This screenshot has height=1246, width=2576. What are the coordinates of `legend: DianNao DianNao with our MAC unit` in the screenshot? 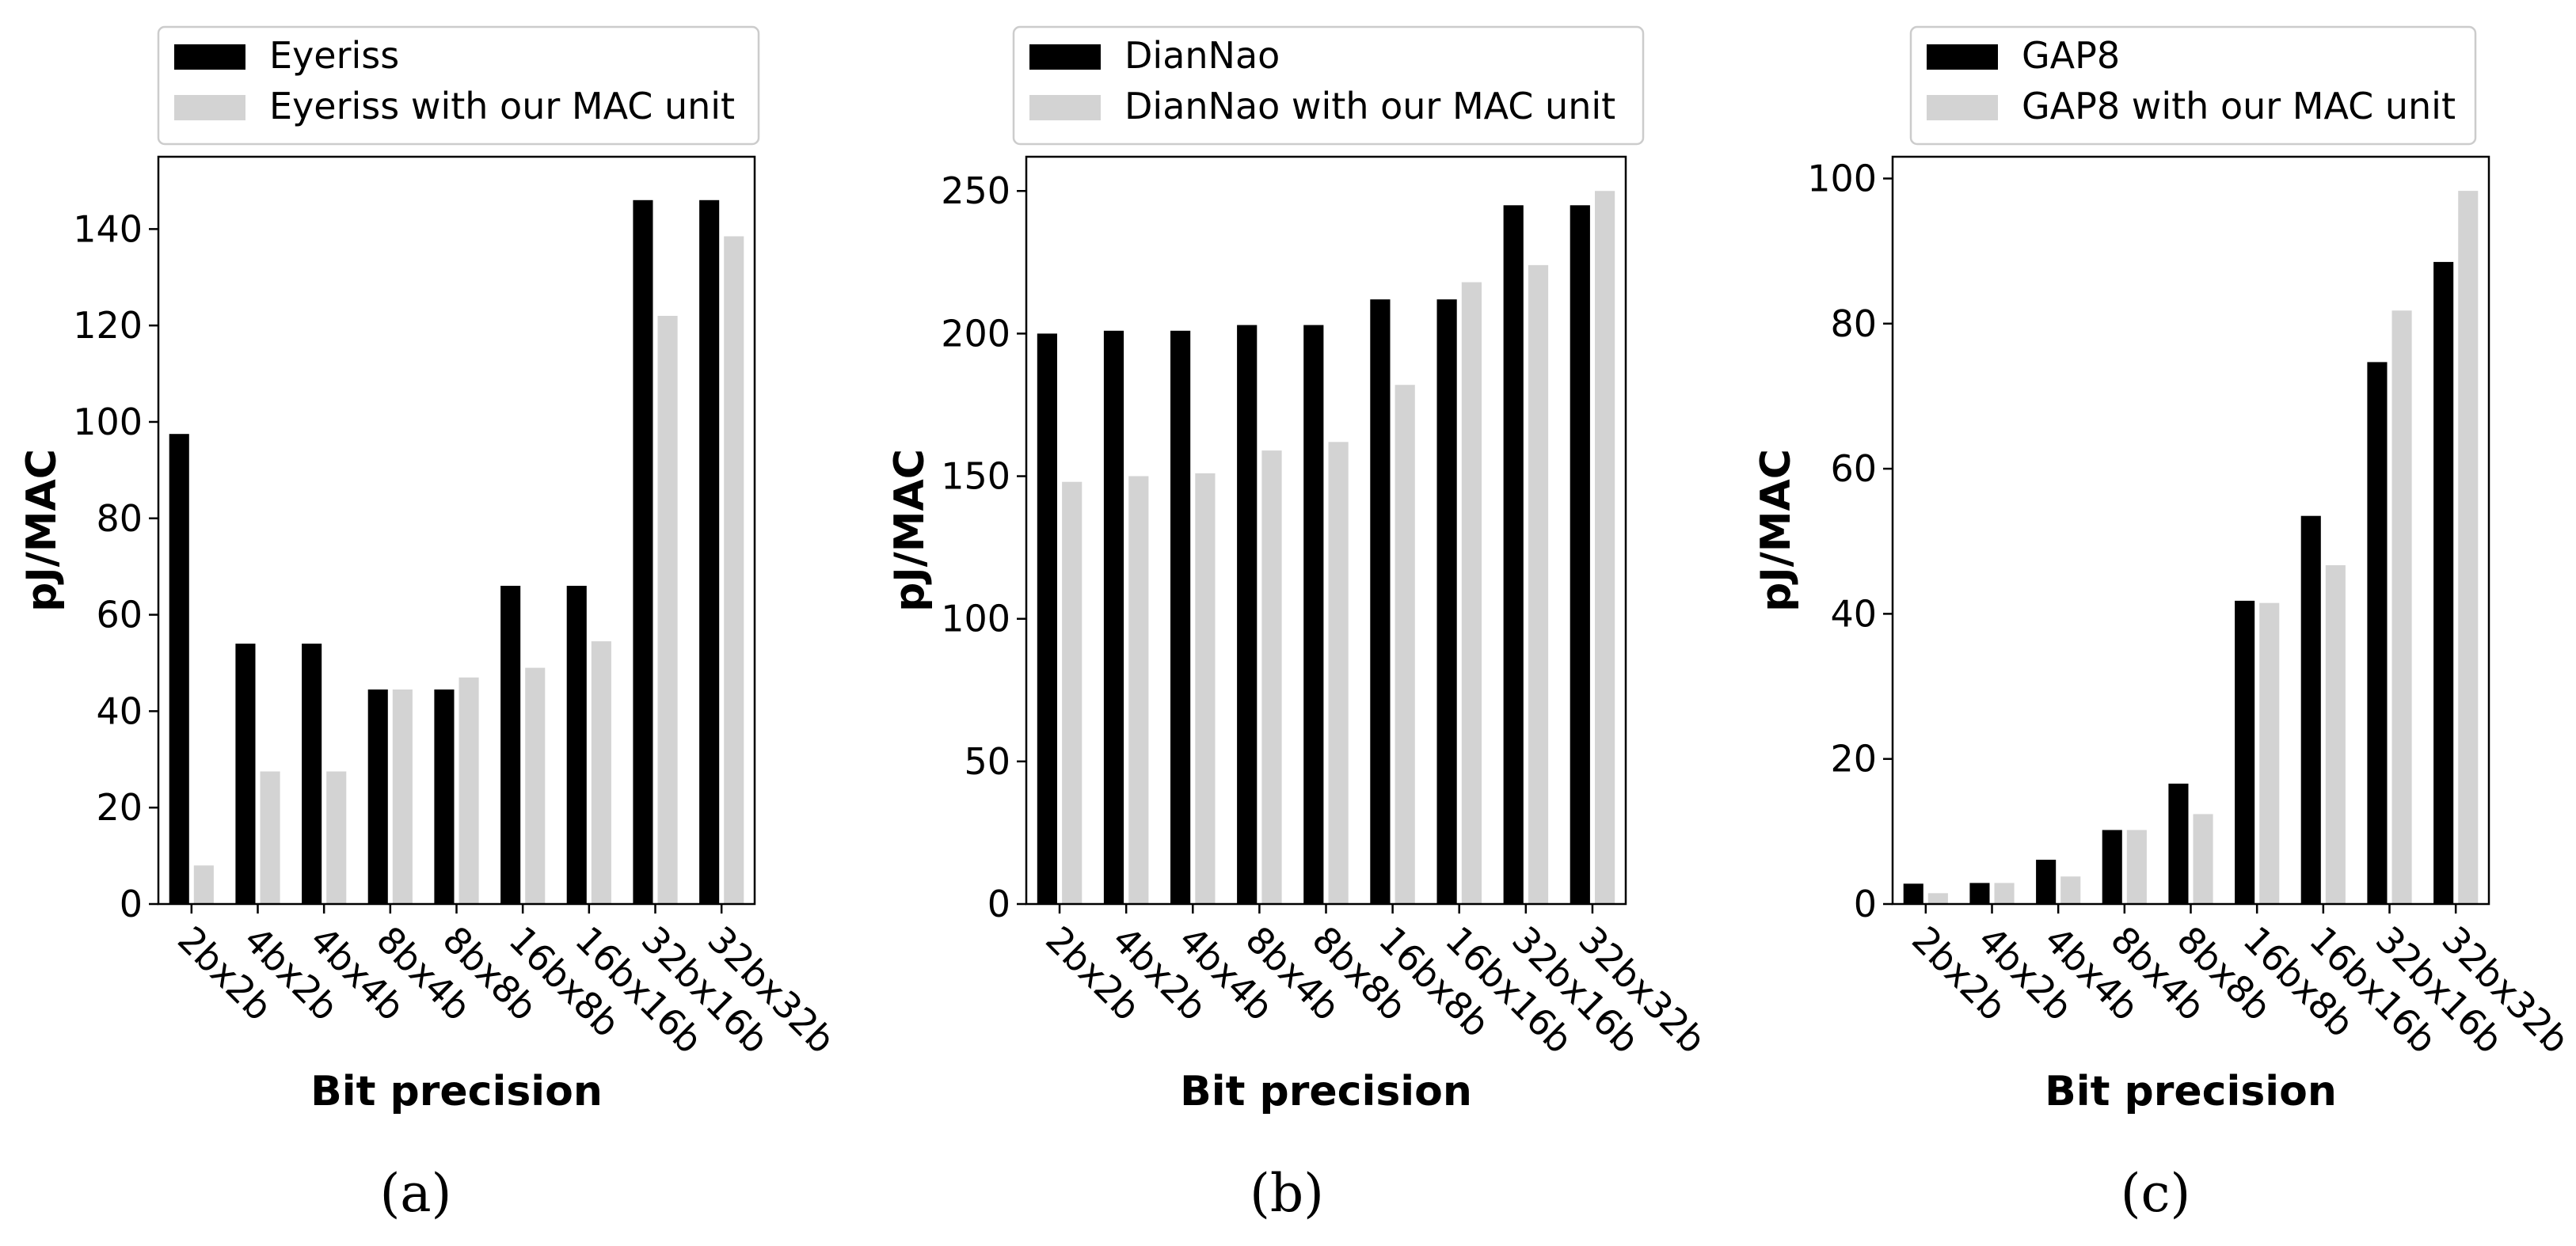 It's located at (1328, 85).